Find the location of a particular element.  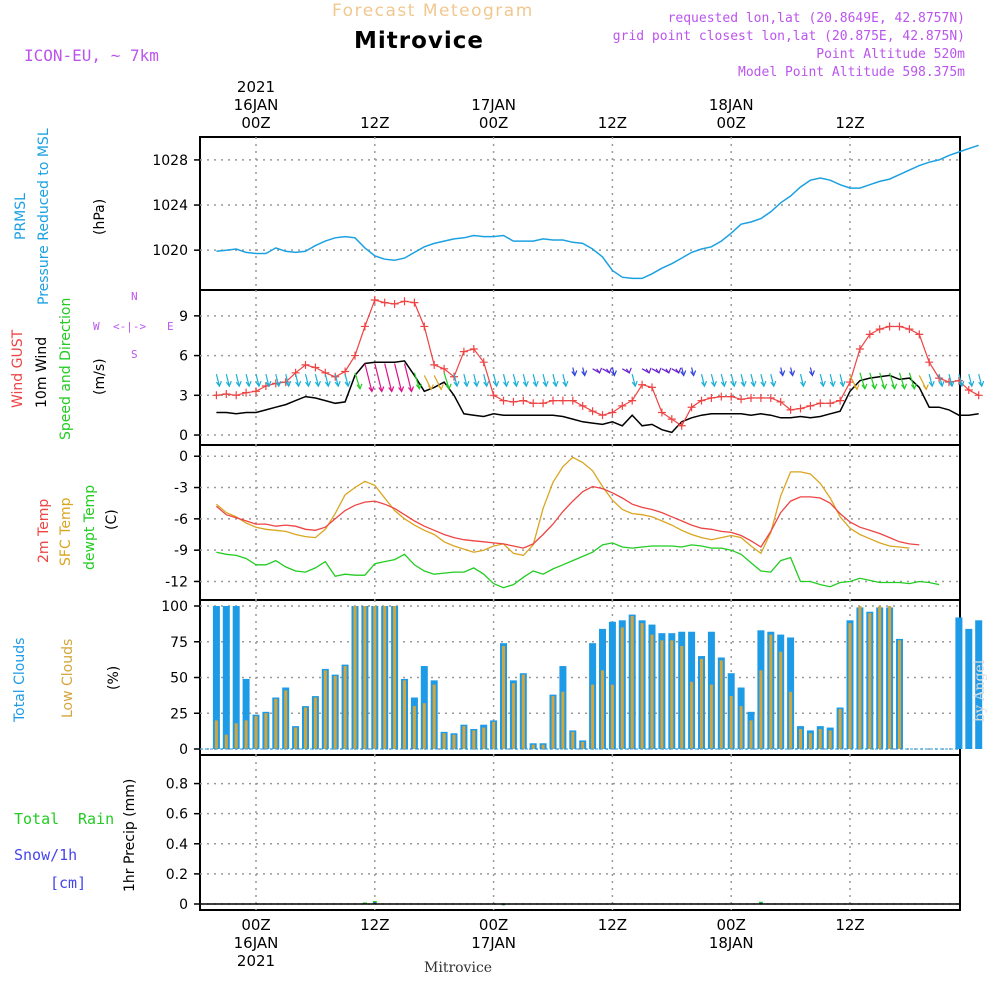

bar-snow is located at coordinates (374, 902).